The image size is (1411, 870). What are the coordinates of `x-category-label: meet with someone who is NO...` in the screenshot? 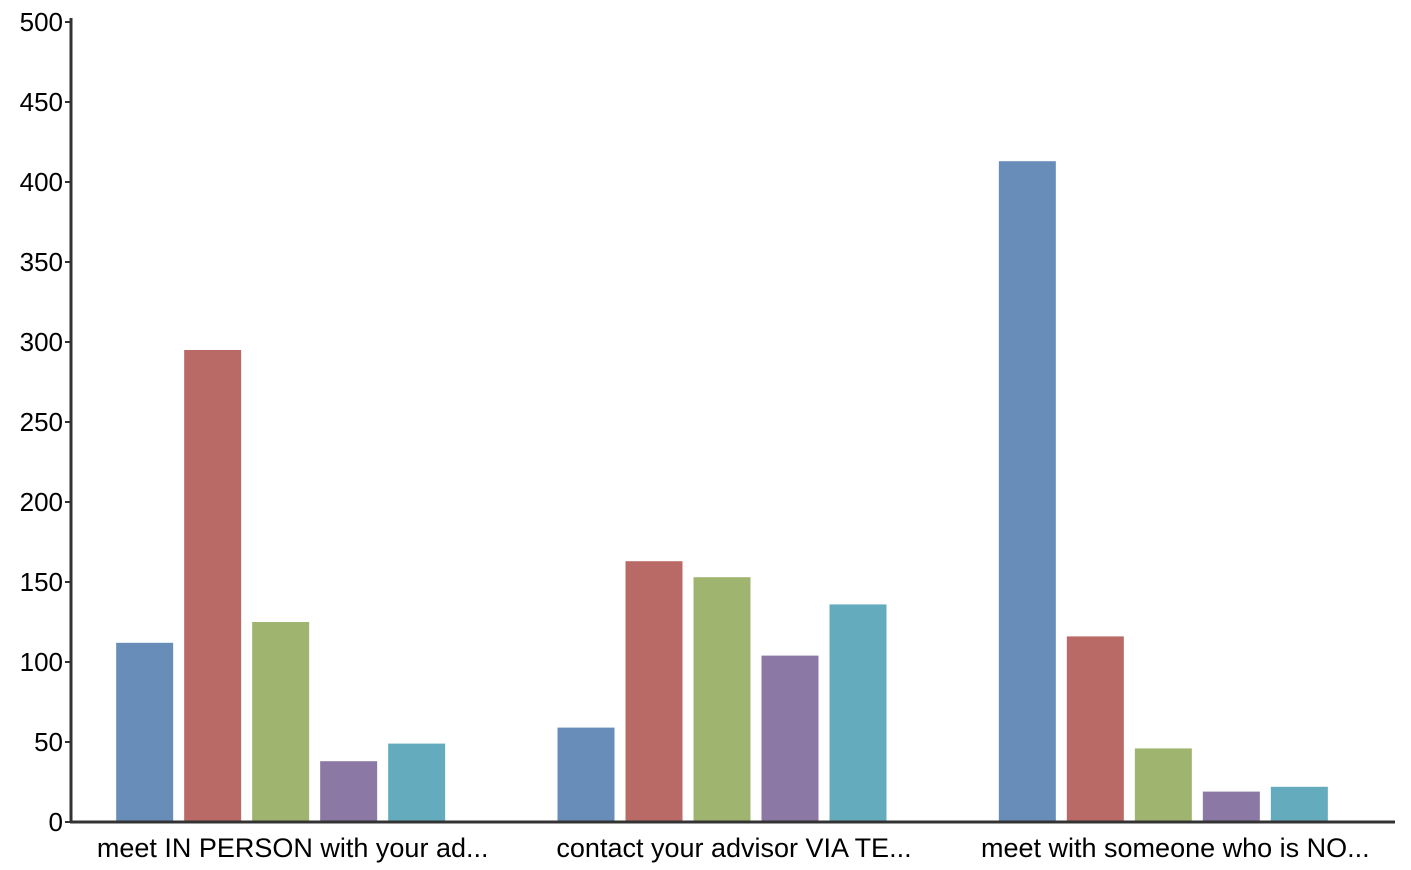 It's located at (1175, 848).